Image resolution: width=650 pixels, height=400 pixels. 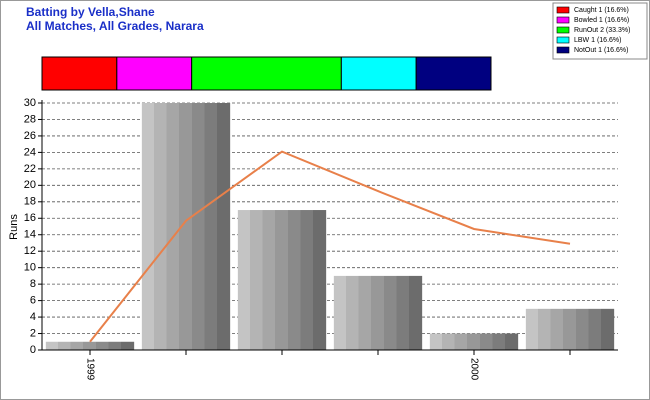 I want to click on y-tick-label: 12, so click(x=30, y=251).